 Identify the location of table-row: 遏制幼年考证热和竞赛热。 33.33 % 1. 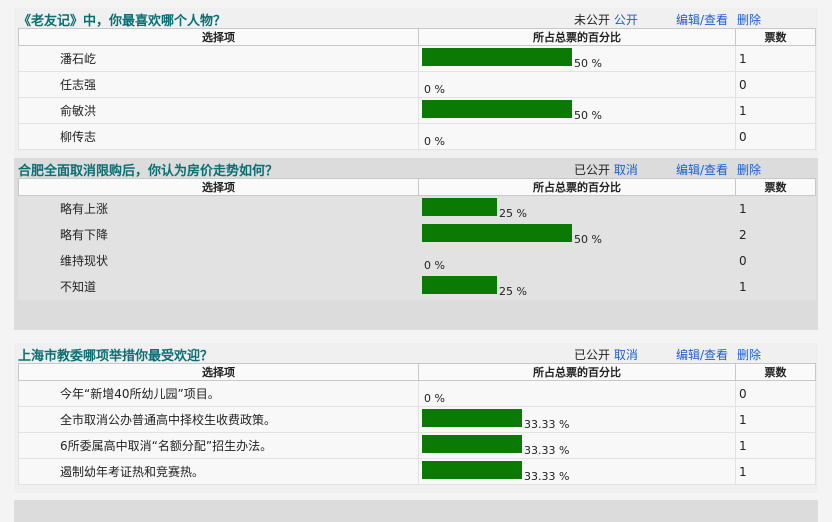
(417, 471).